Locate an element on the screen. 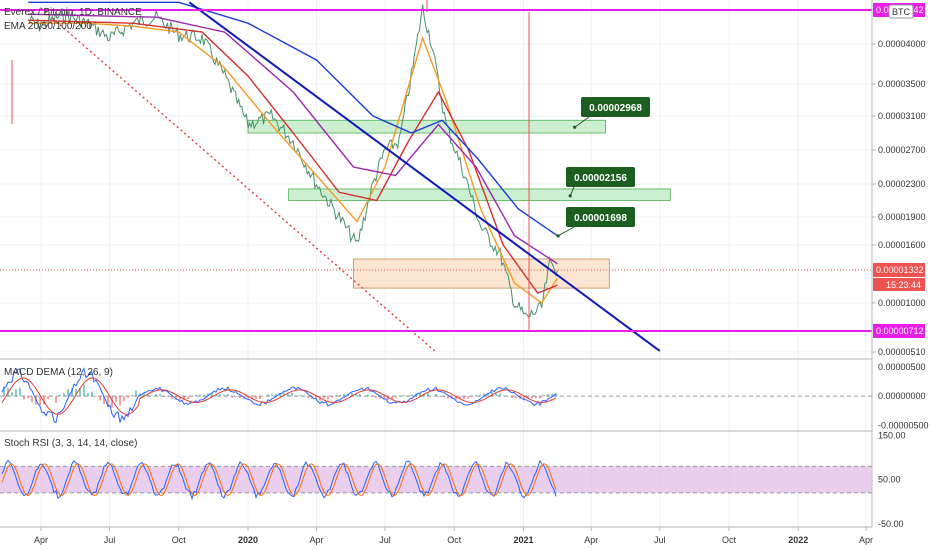 This screenshot has height=550, width=932. last-price-label: 0.00001332 is located at coordinates (900, 270).